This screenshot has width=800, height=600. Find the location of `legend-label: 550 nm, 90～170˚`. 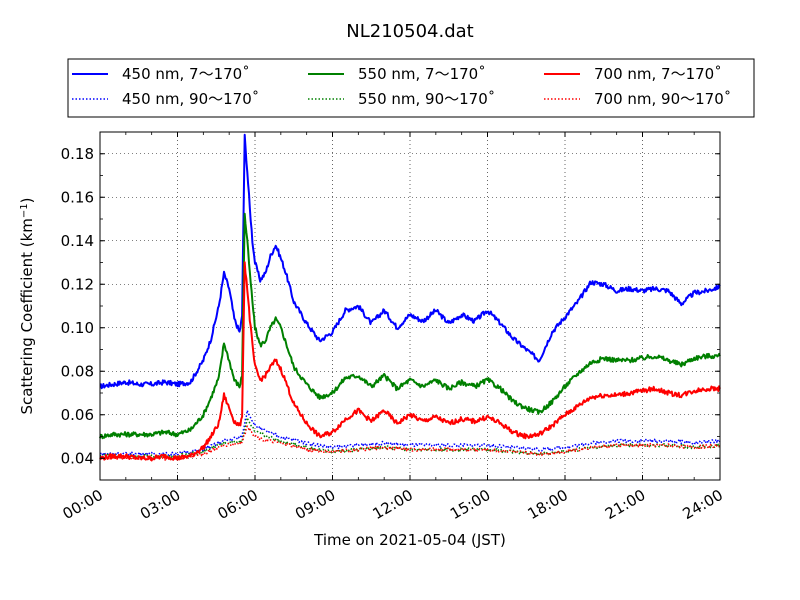

legend-label: 550 nm, 90～170˚ is located at coordinates (426, 99).